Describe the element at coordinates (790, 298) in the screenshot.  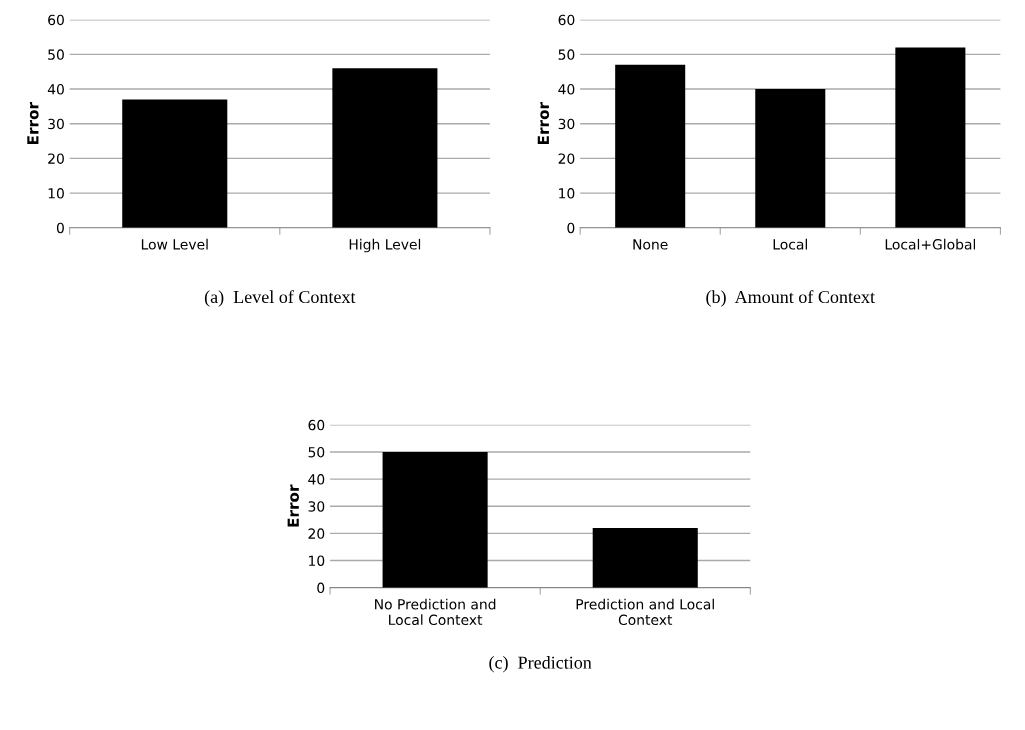
I see `text: (b) Amount of Context` at that location.